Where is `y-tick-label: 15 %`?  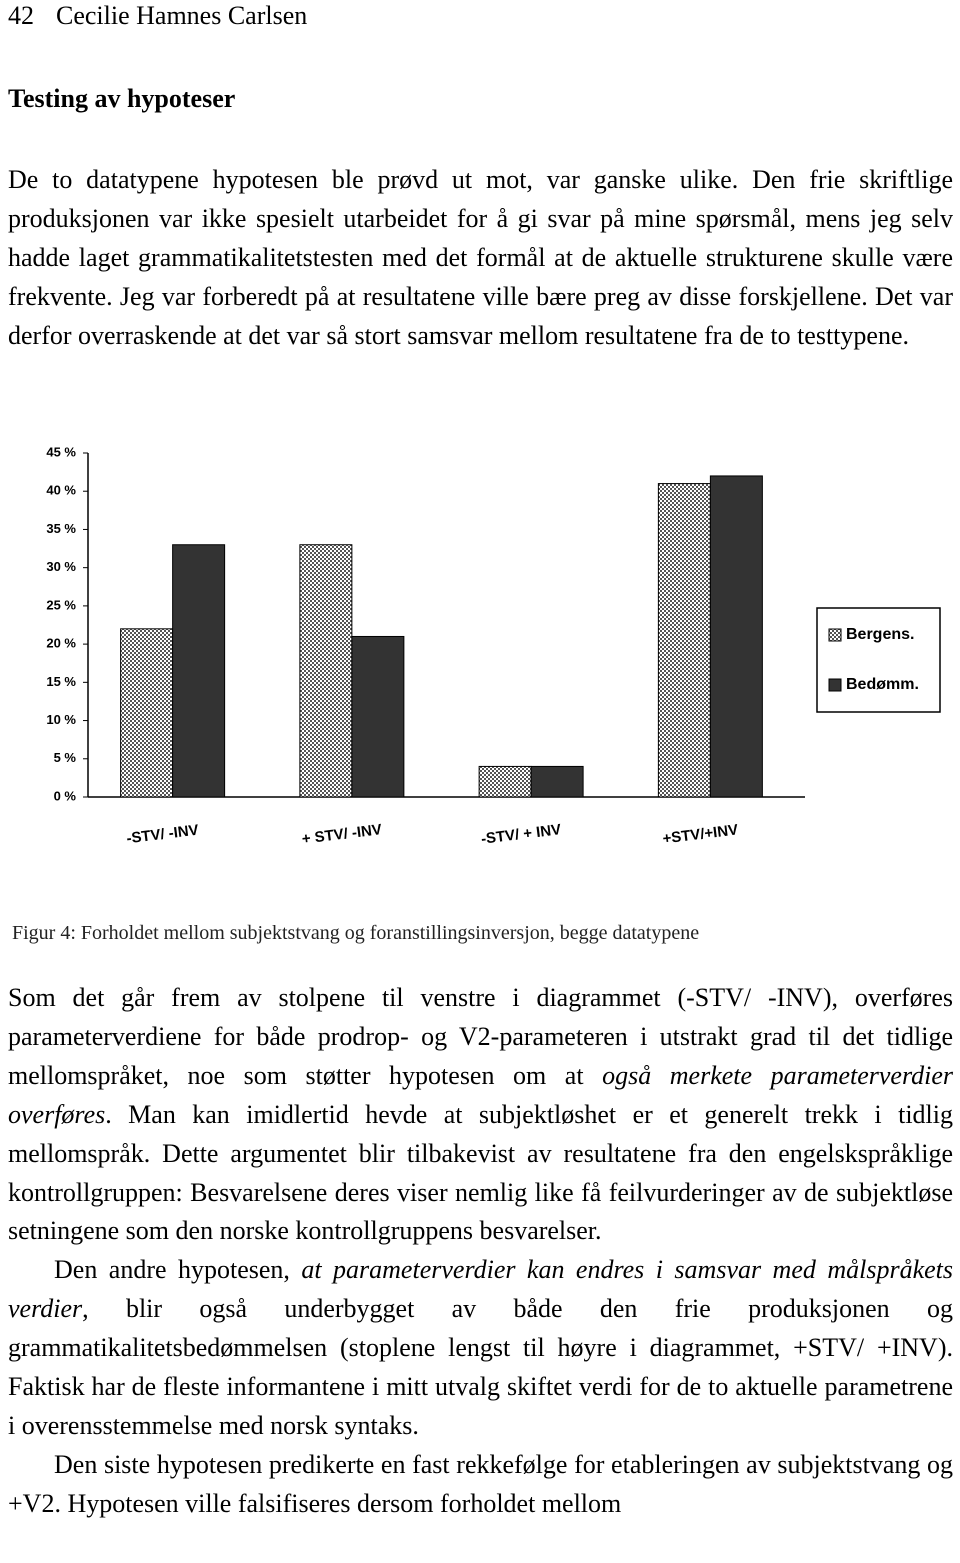 y-tick-label: 15 % is located at coordinates (61, 681).